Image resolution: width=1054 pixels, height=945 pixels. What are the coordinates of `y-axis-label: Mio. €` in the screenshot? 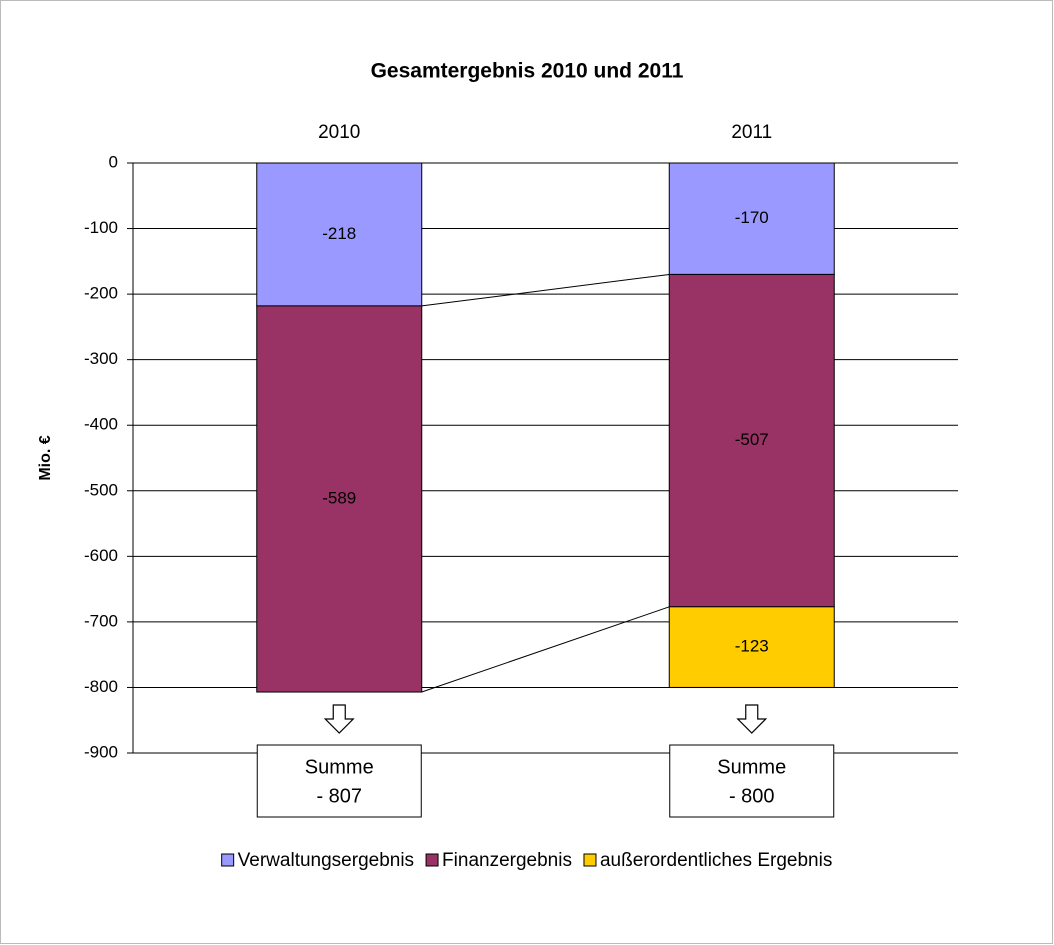 It's located at (45, 457).